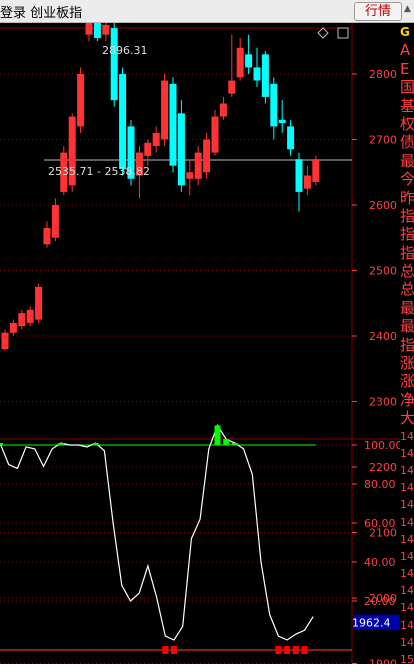 Image resolution: width=414 pixels, height=664 pixels. What do you see at coordinates (383, 661) in the screenshot?
I see `price-tick-label: 1900` at bounding box center [383, 661].